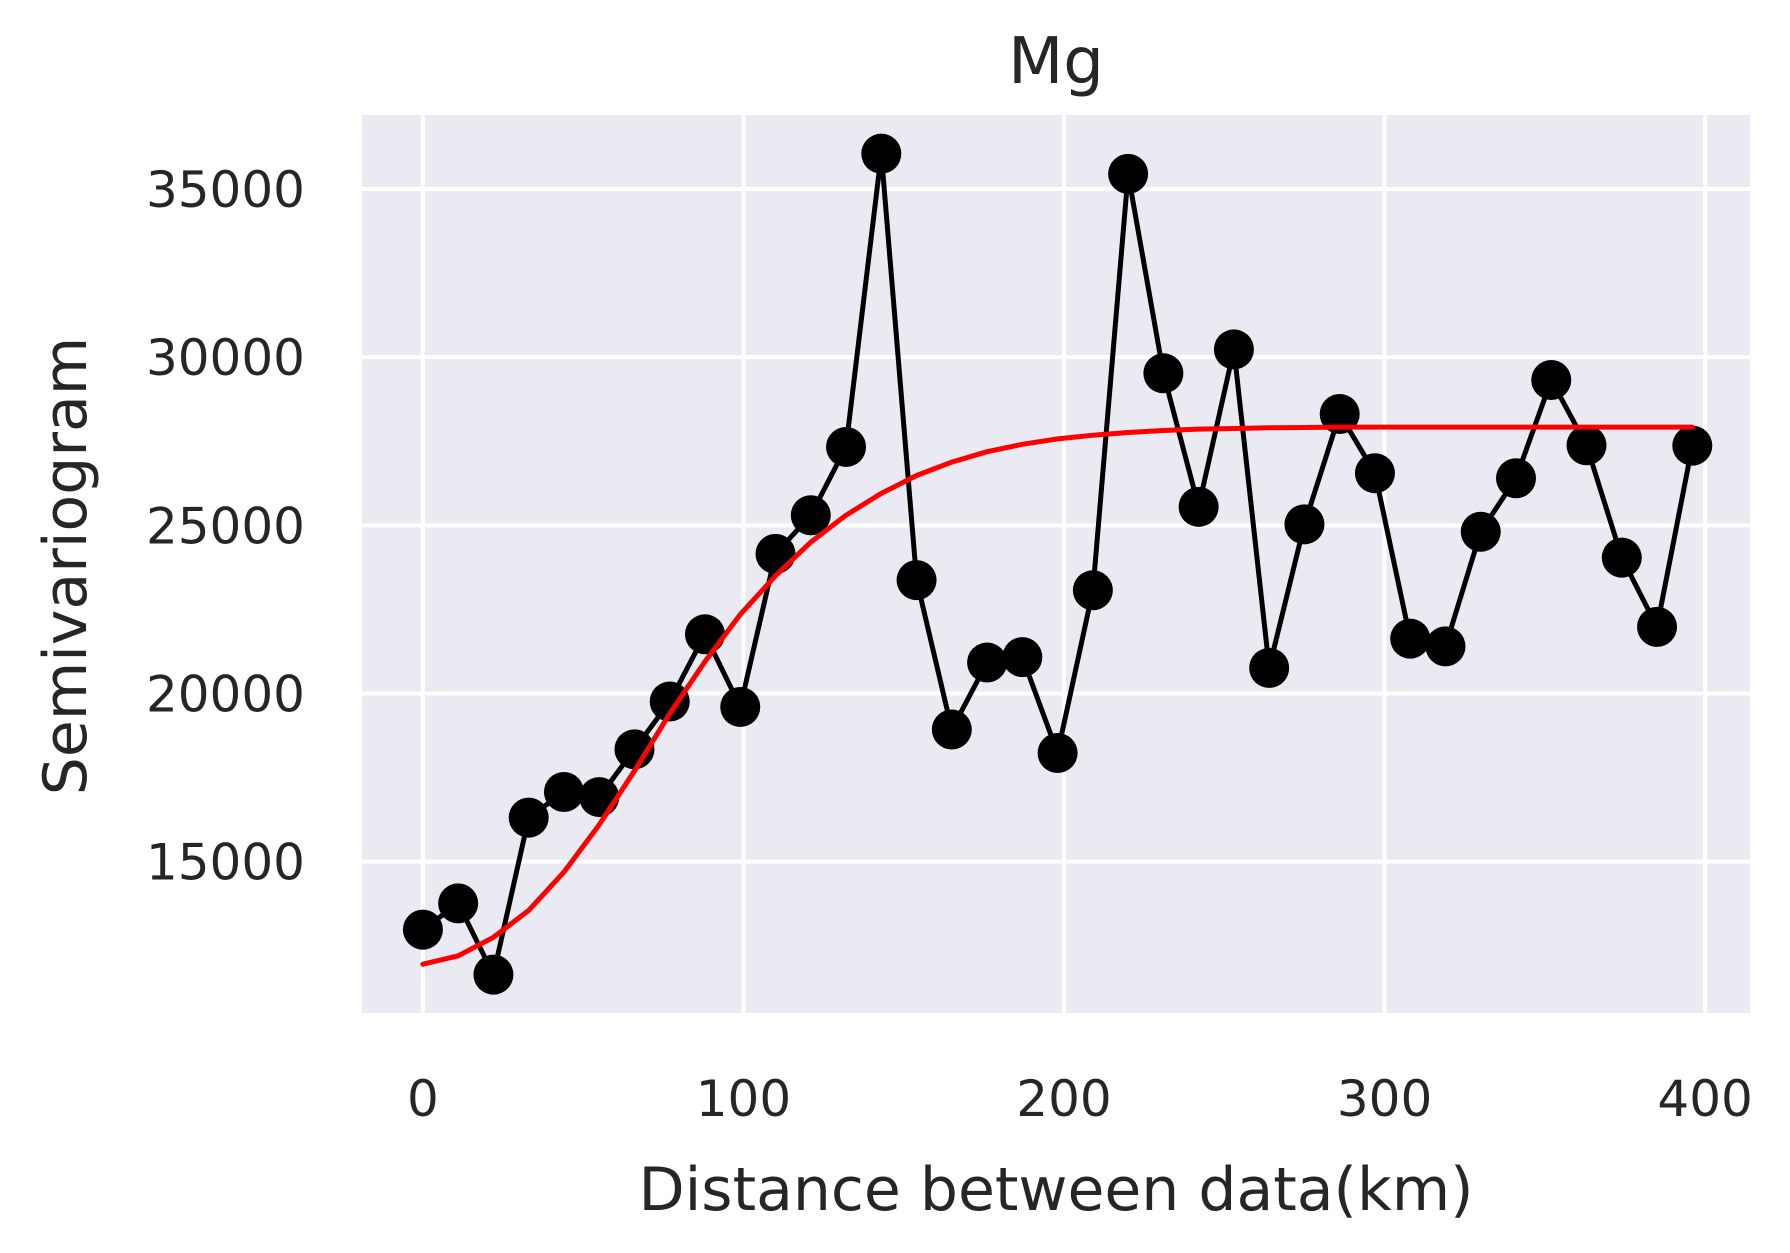 This screenshot has width=1790, height=1253. I want to click on y-tick-label: 30000, so click(225, 358).